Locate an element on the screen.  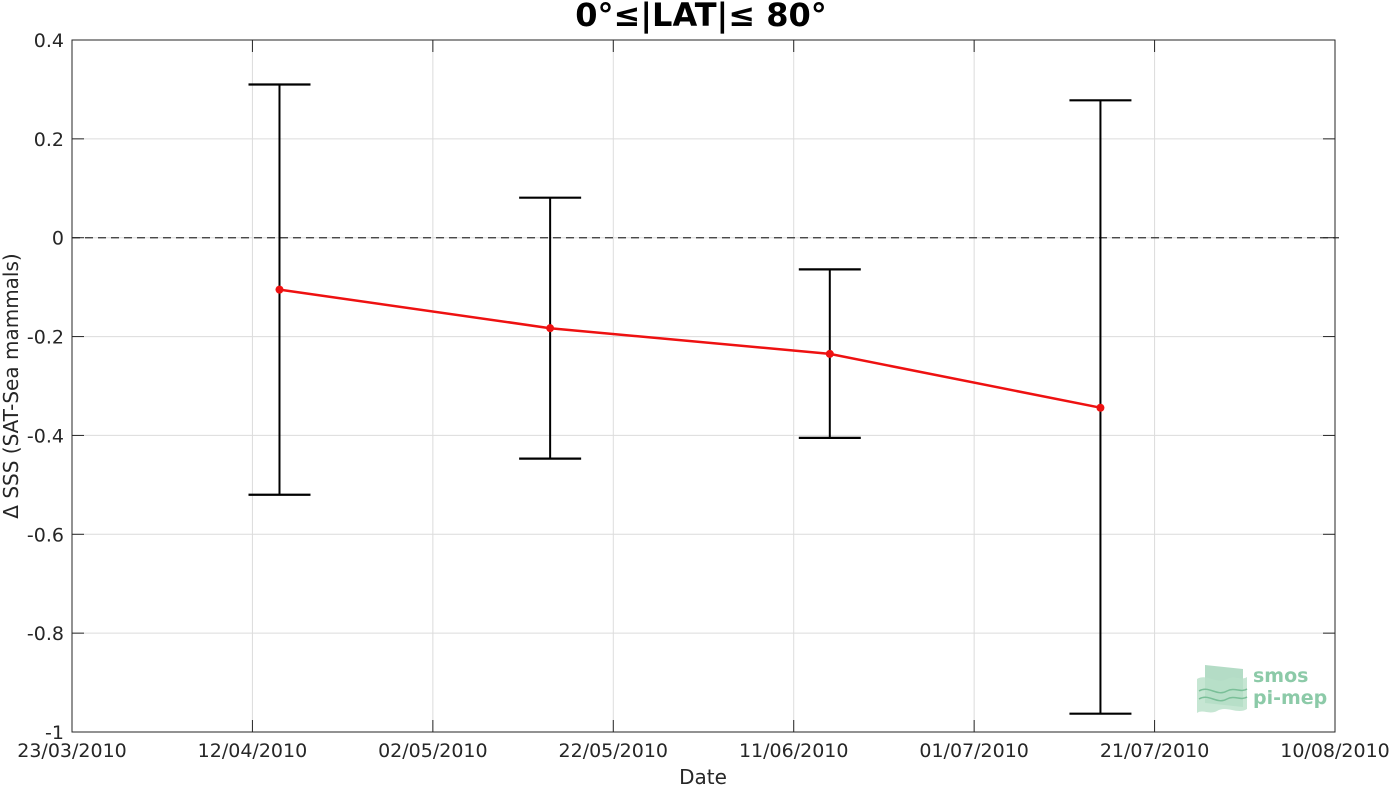
x-tick-label: 21/07/2010 is located at coordinates (1155, 751).